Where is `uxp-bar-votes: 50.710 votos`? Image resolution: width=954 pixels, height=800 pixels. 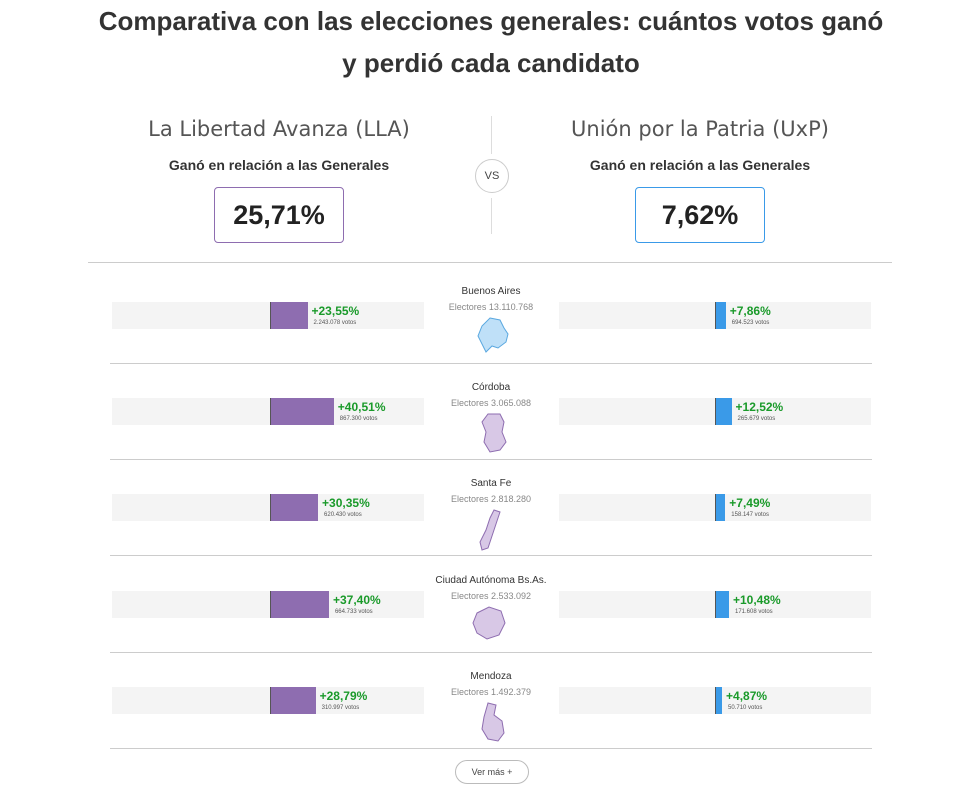
uxp-bar-votes: 50.710 votos is located at coordinates (745, 707).